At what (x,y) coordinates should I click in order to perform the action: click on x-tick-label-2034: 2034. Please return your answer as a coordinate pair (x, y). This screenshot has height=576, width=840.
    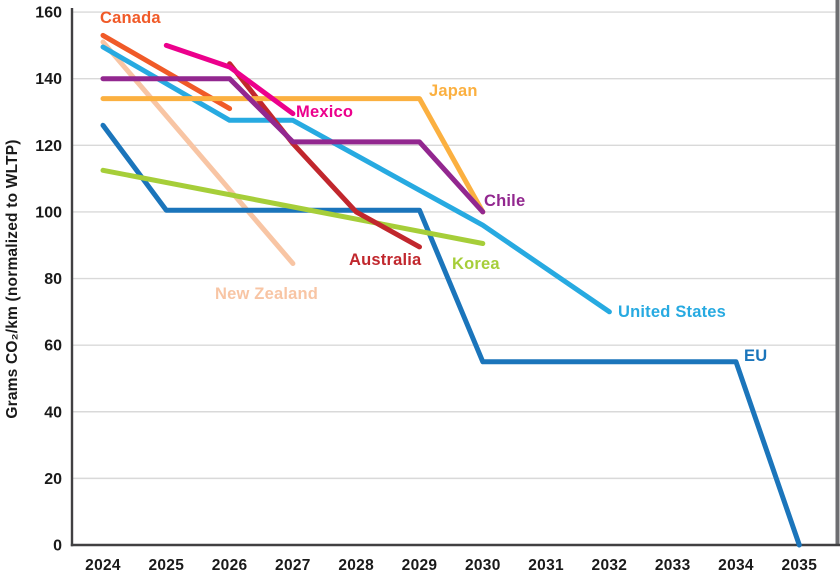
    Looking at the image, I should click on (736, 565).